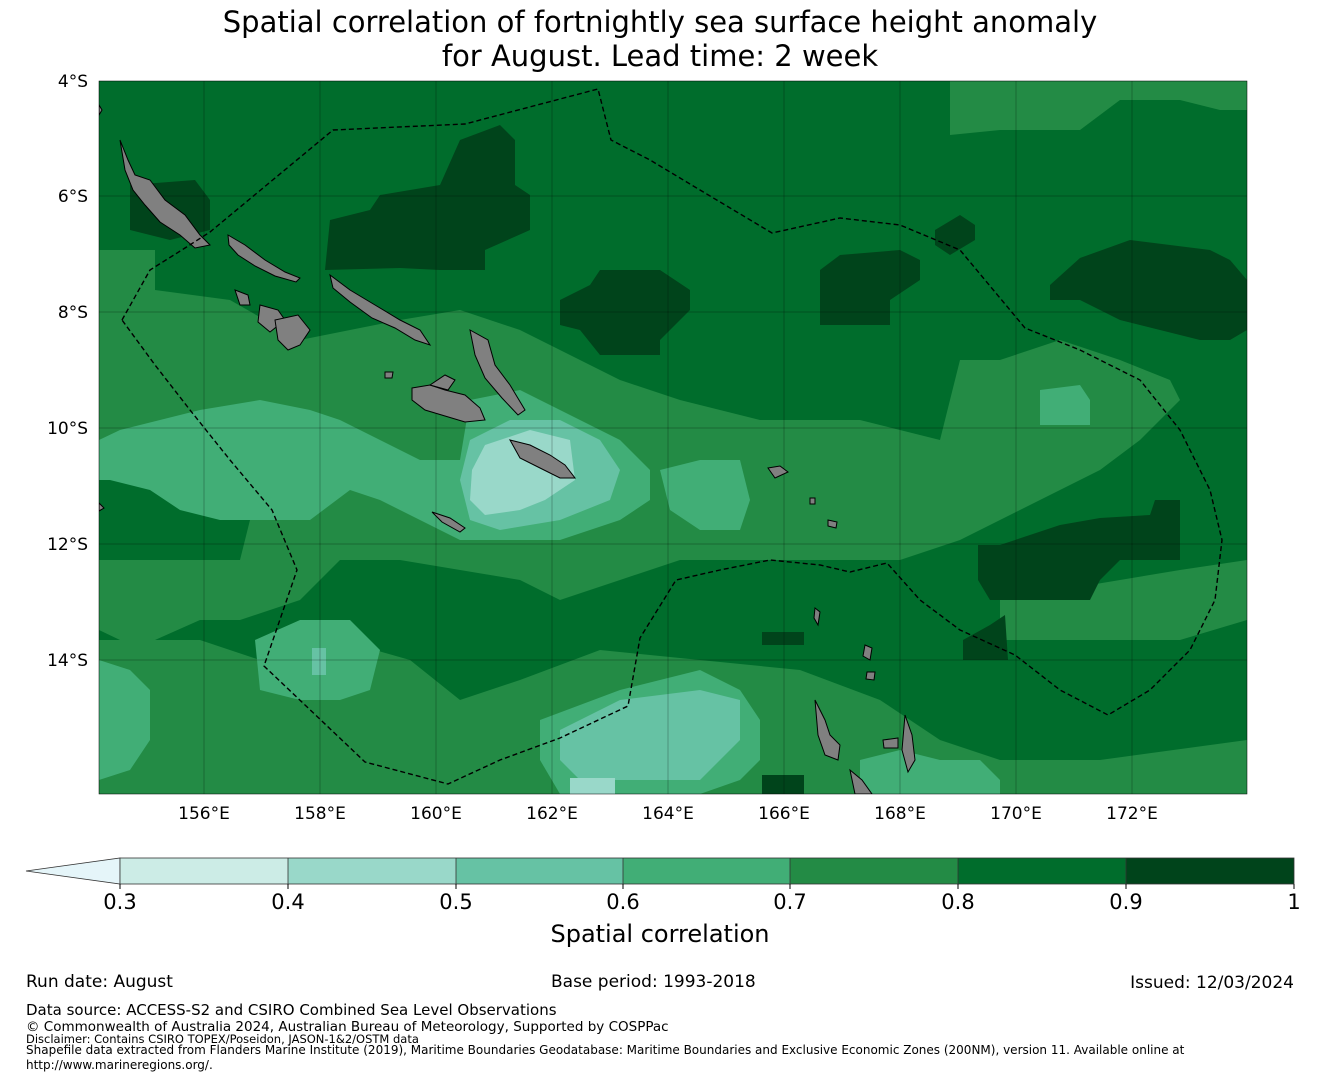 This screenshot has height=1080, width=1320. I want to click on colorbar-extend-arrow, so click(73, 871).